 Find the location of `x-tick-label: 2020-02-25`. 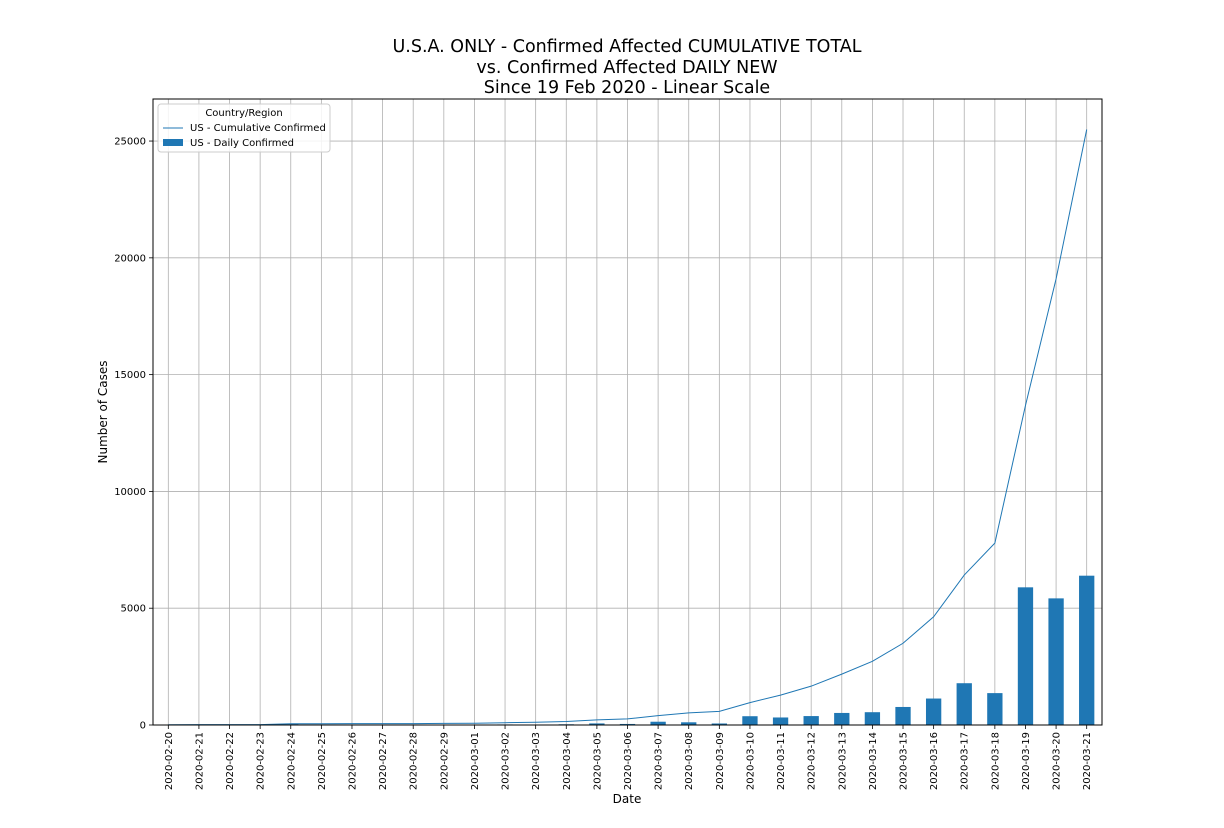

x-tick-label: 2020-02-25 is located at coordinates (322, 761).